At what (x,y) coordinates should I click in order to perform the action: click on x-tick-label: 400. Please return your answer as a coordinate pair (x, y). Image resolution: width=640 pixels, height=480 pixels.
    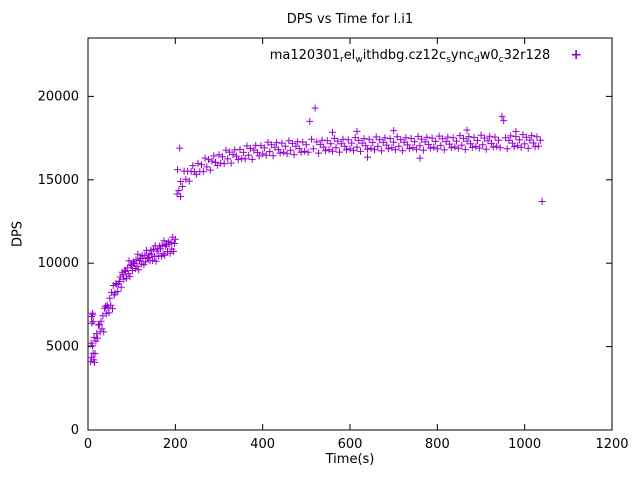
    Looking at the image, I should click on (262, 444).